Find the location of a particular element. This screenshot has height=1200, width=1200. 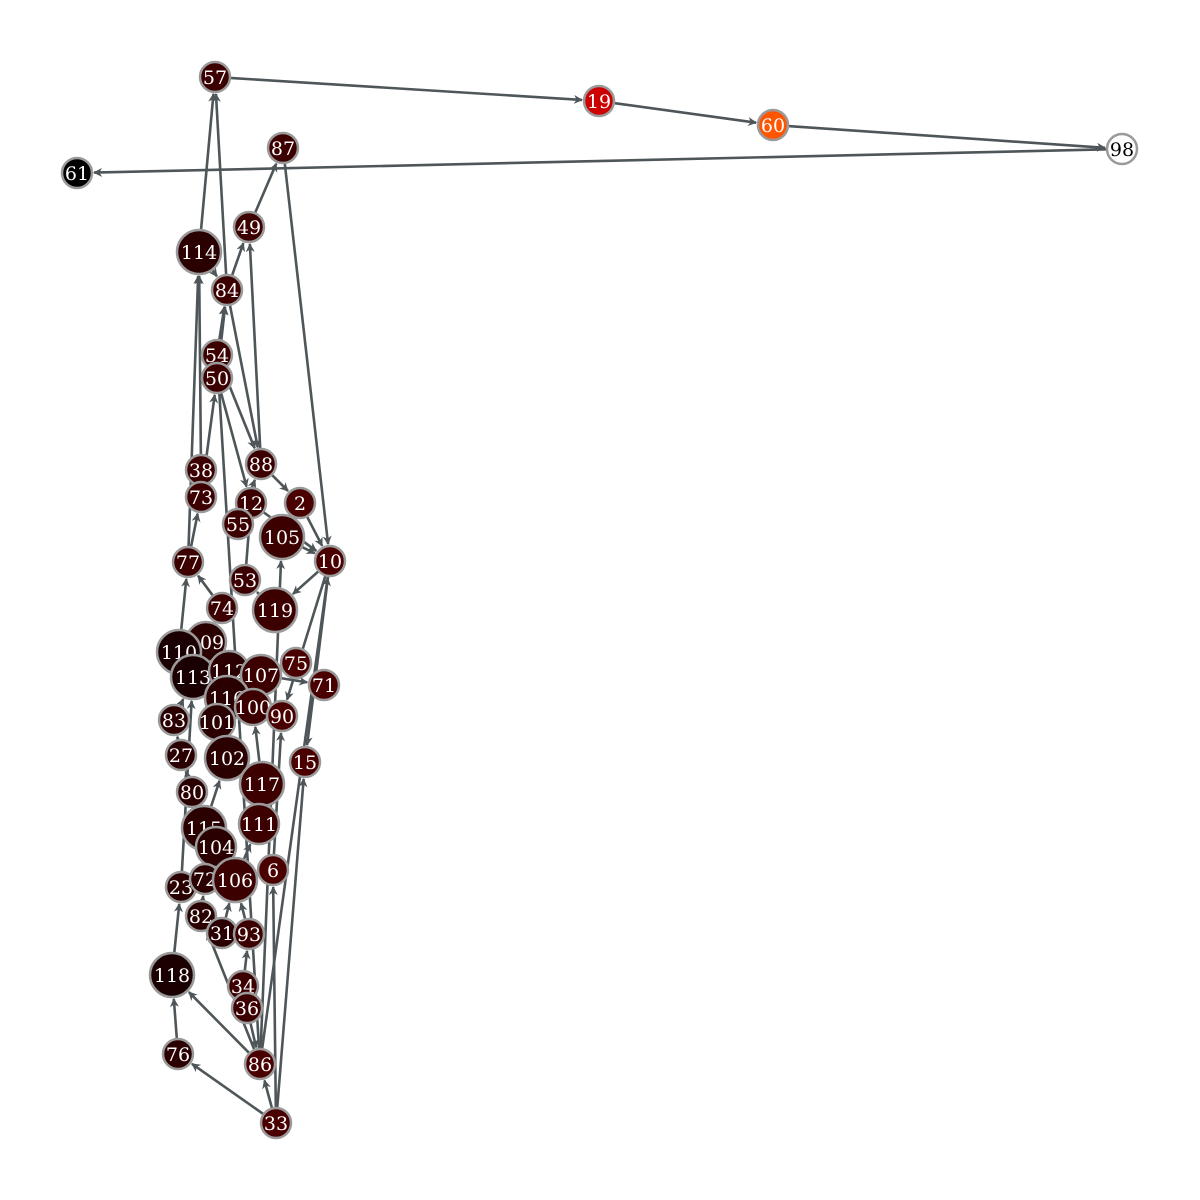

node-label: 10 is located at coordinates (330, 562).